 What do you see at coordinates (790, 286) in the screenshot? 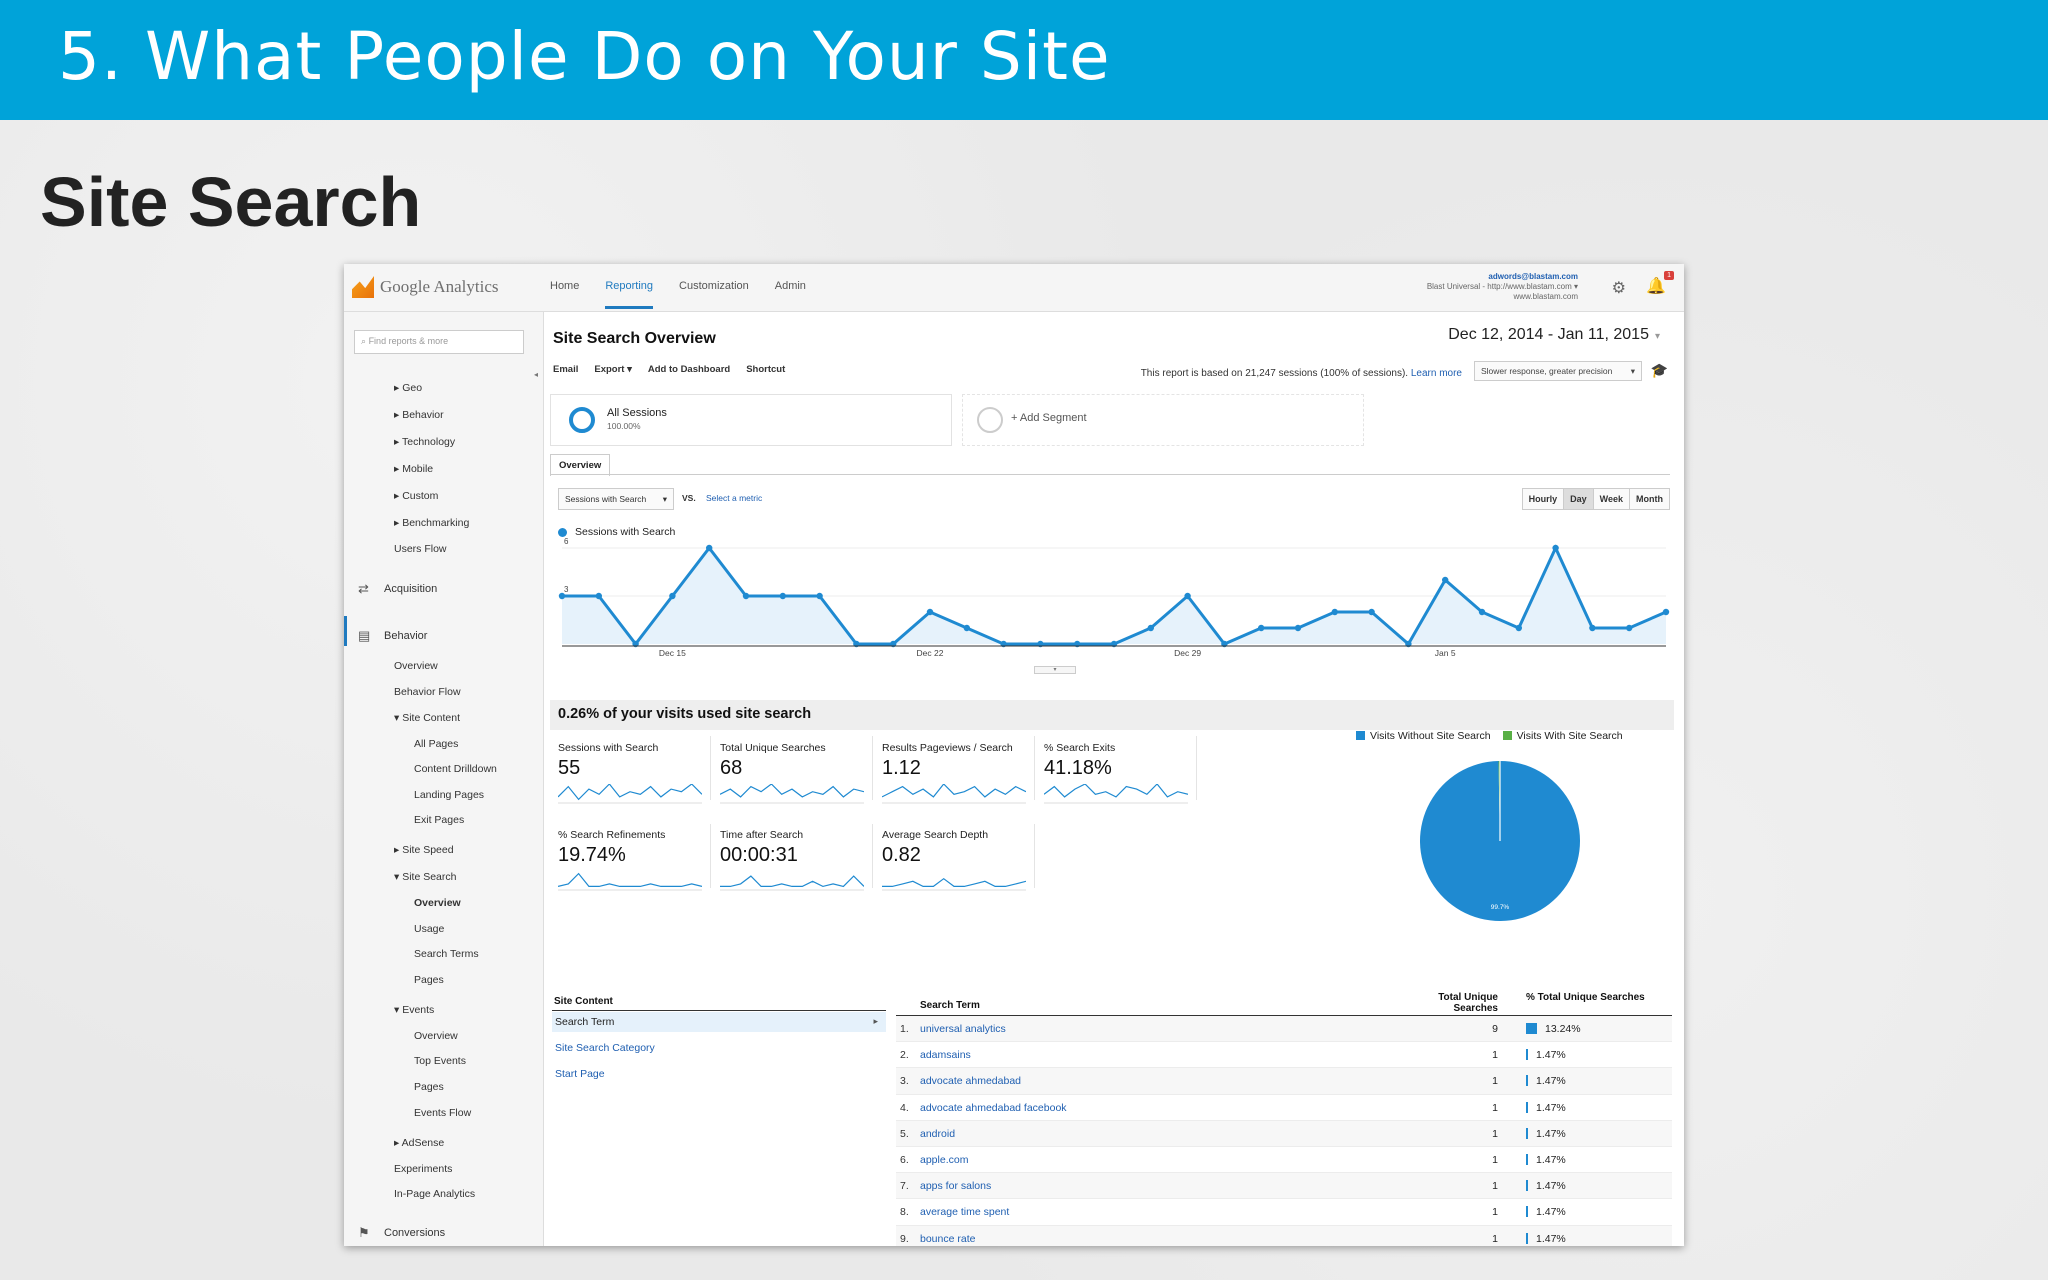
I see `nav-admin: Admin` at bounding box center [790, 286].